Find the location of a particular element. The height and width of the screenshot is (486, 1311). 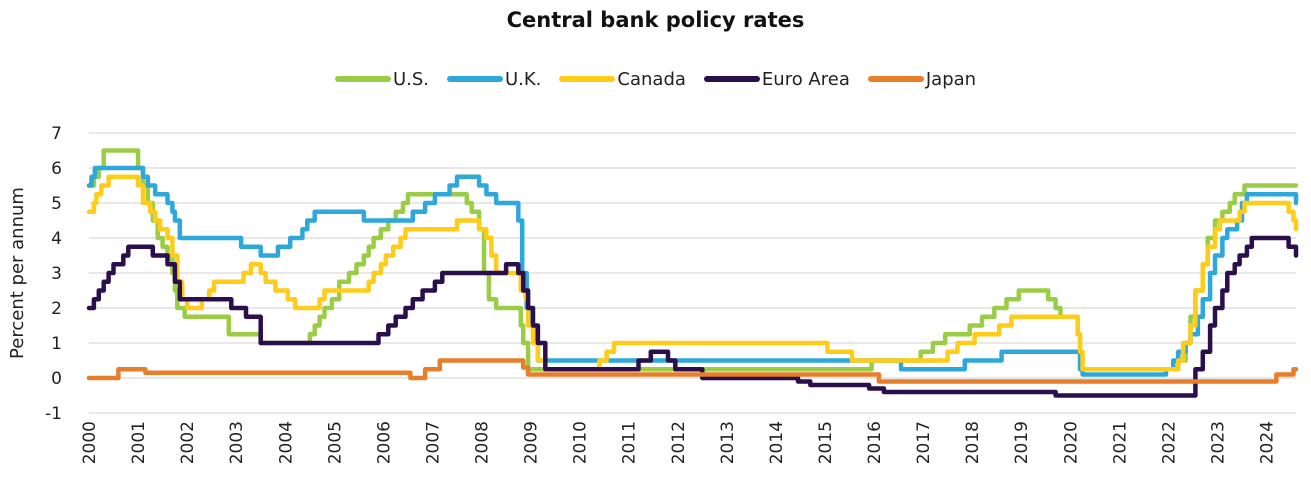

y-axis-ticks: 7 6 5 4 3 2 1 0 -1 is located at coordinates (53, 274).